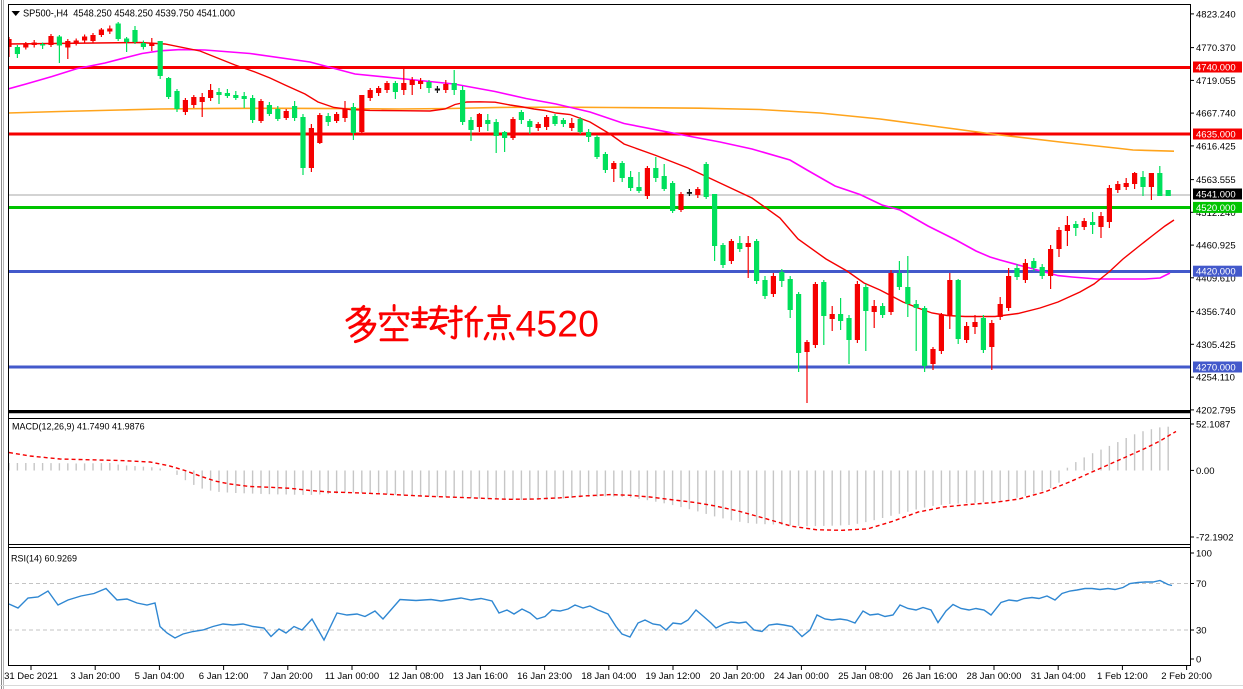  I want to click on svg-text: RSI(14) 60.9269, so click(44, 559).